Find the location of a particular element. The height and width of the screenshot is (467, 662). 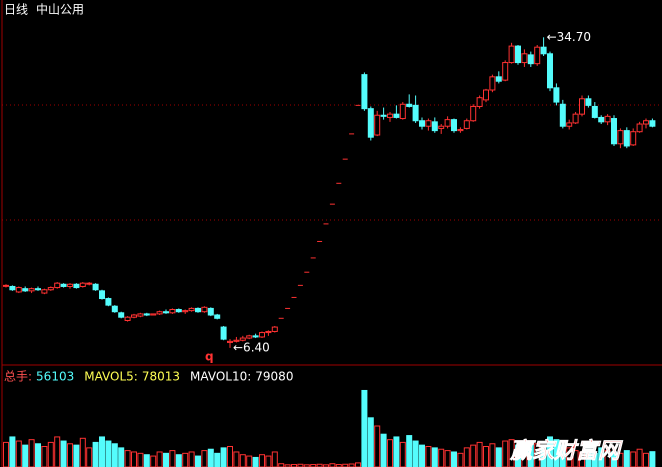

stock-name: 中山公用 is located at coordinates (60, 9).